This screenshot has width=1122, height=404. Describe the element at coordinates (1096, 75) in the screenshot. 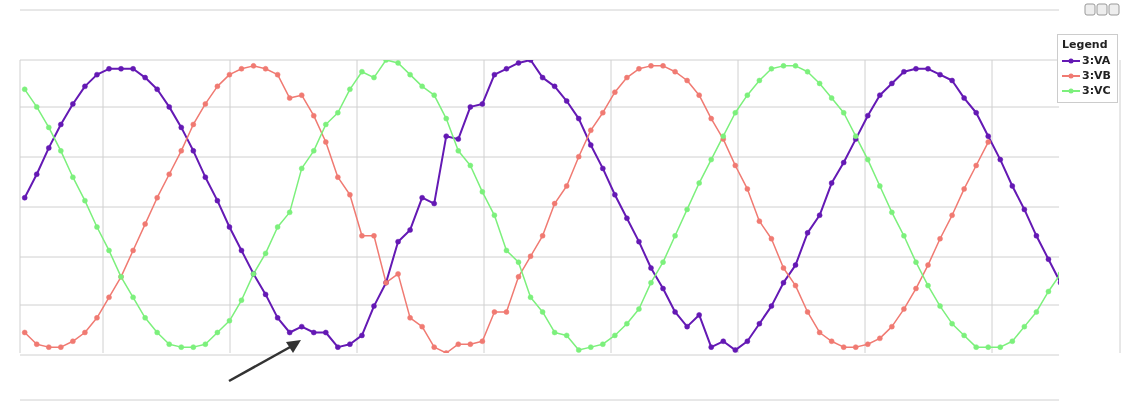

I see `legend-label: 3:VB` at that location.